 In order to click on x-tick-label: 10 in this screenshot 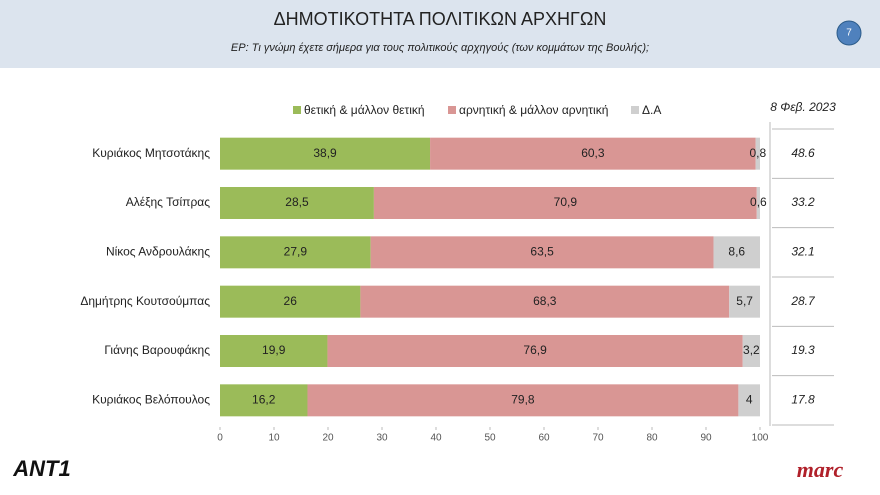, I will do `click(274, 438)`.